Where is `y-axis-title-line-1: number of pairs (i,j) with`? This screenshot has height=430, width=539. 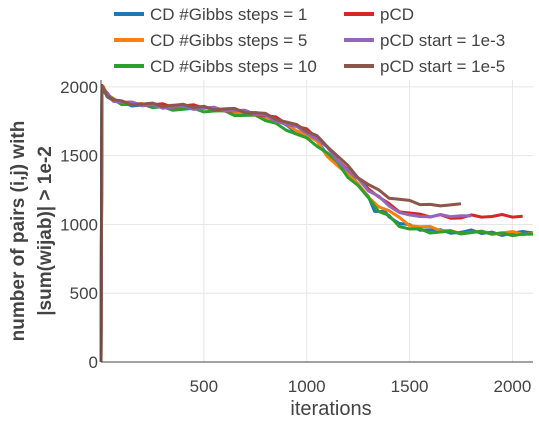 y-axis-title-line-1: number of pairs (i,j) with is located at coordinates (18, 231).